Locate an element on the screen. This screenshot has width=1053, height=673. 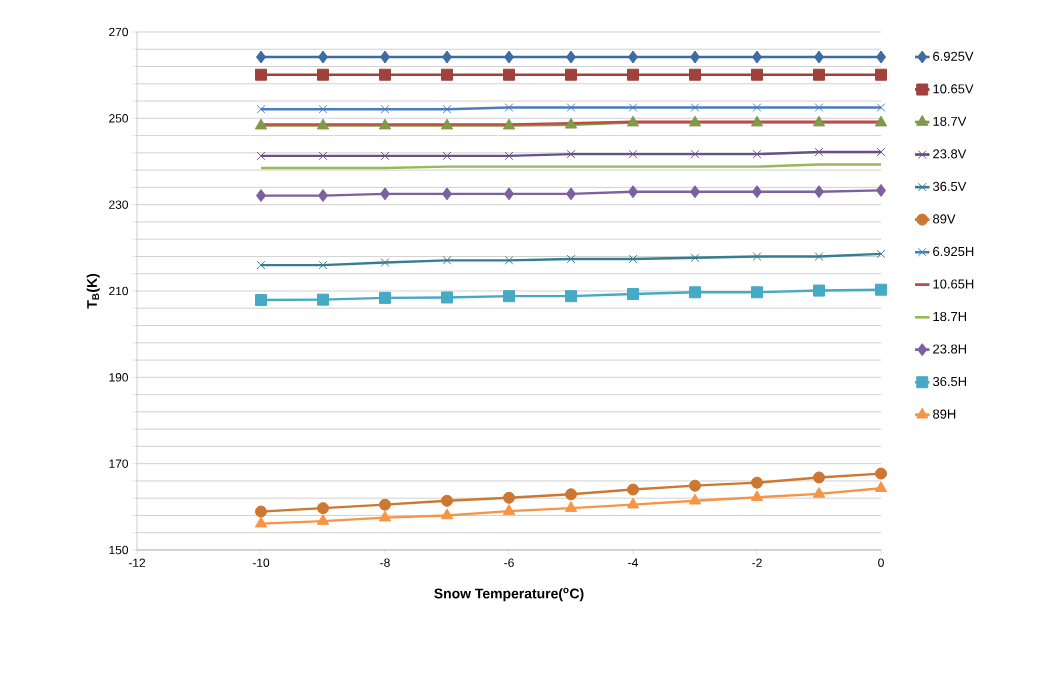
x-tick-label: -10 is located at coordinates (261, 562).